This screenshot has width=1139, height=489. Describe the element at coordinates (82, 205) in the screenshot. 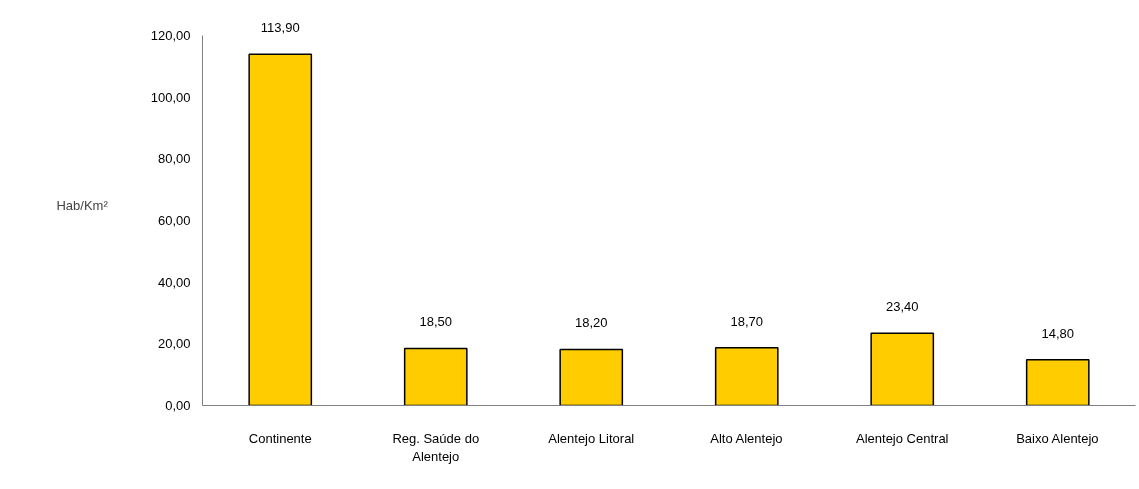

I see `y-axis-title: Hab/Km²` at that location.